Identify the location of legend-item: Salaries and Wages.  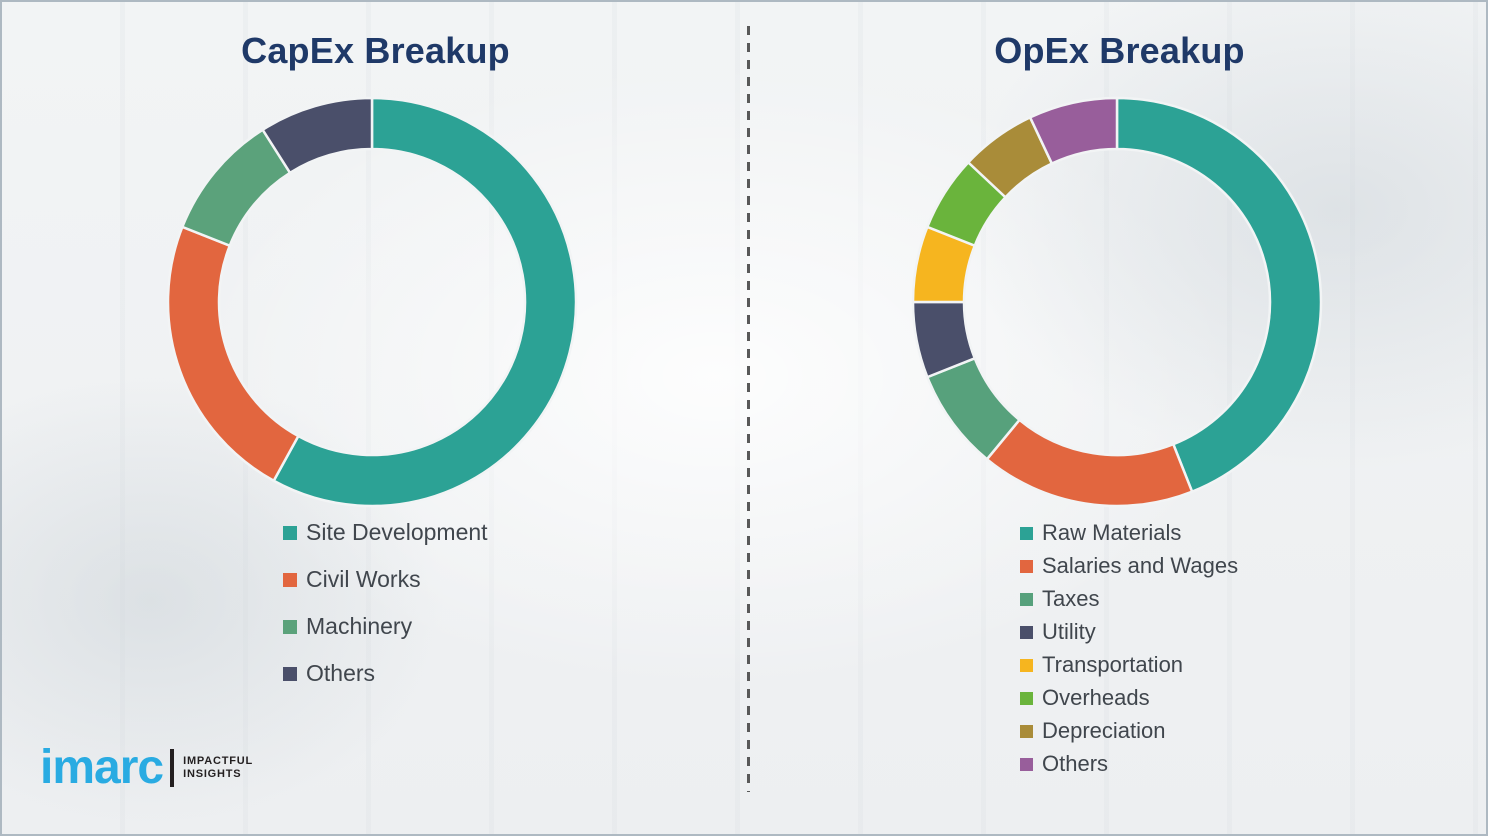
(1129, 566).